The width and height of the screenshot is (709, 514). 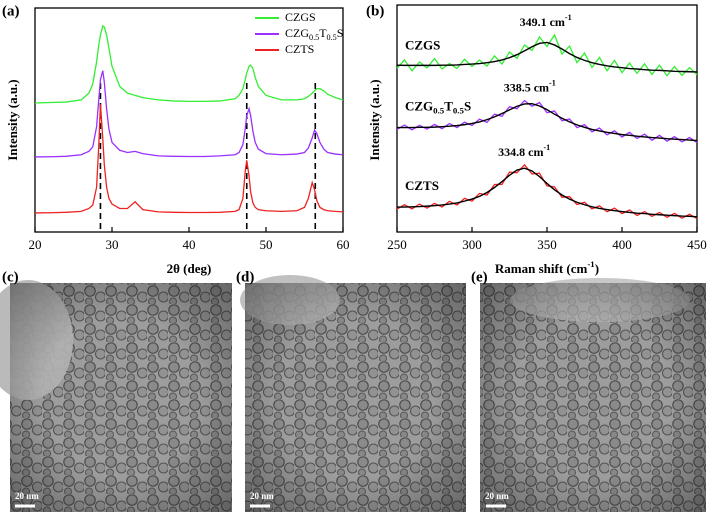 What do you see at coordinates (343, 244) in the screenshot?
I see `x-tick-label: 60` at bounding box center [343, 244].